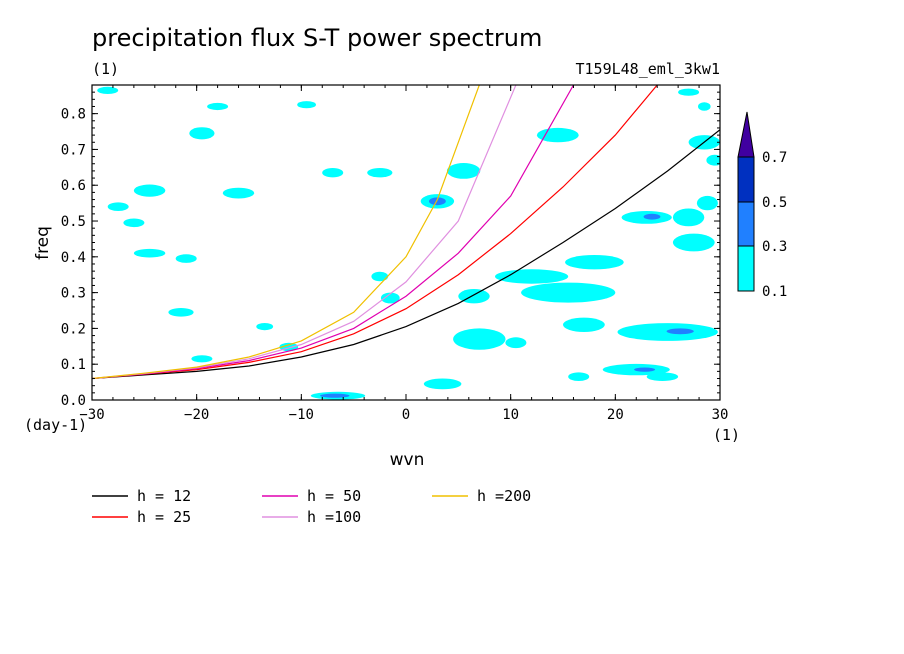 The width and height of the screenshot is (904, 654). Describe the element at coordinates (774, 158) in the screenshot. I see `colorbar-level-label: 0.7` at that location.